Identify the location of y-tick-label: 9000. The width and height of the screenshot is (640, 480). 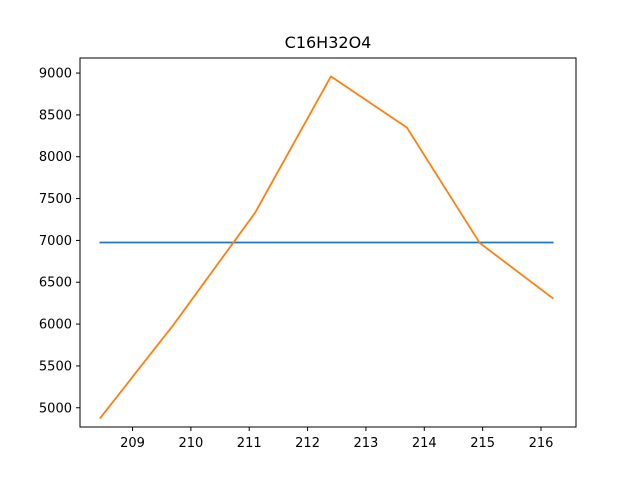
(55, 74).